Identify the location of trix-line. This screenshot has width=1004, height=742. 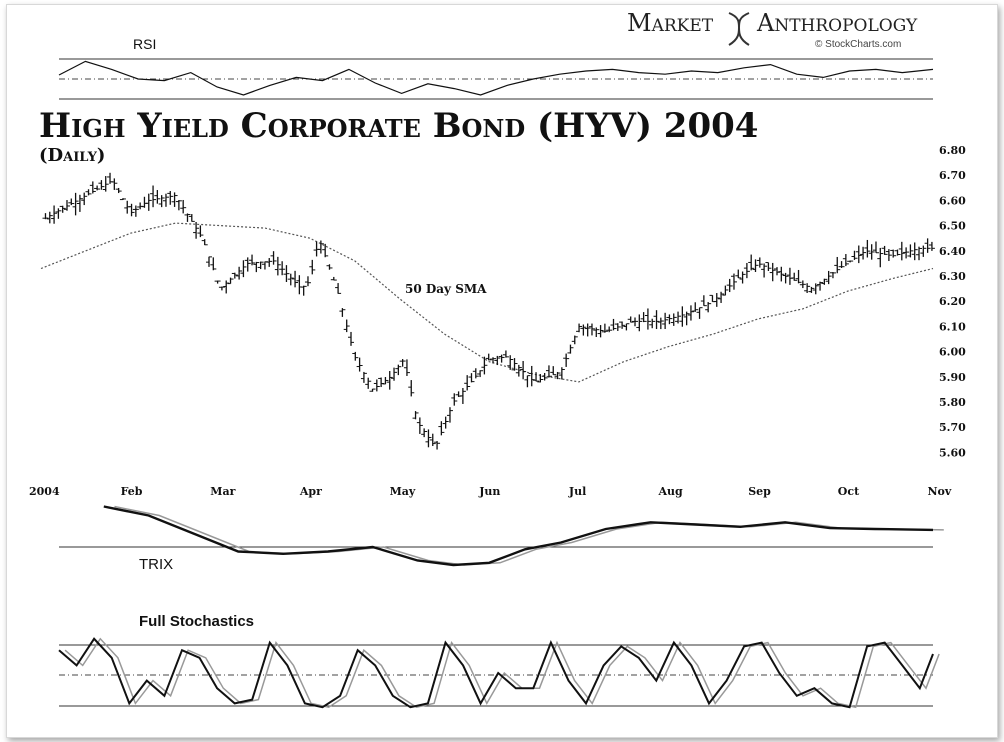
(518, 536).